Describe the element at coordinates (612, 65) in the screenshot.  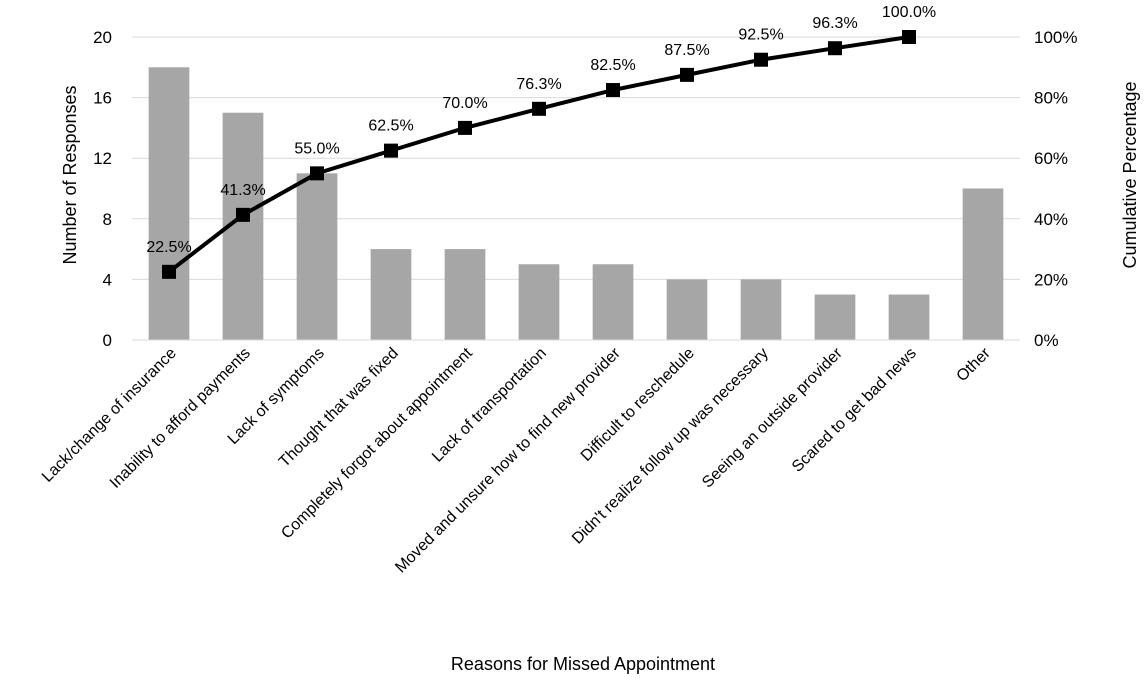
I see `data-label: 82.5%` at that location.